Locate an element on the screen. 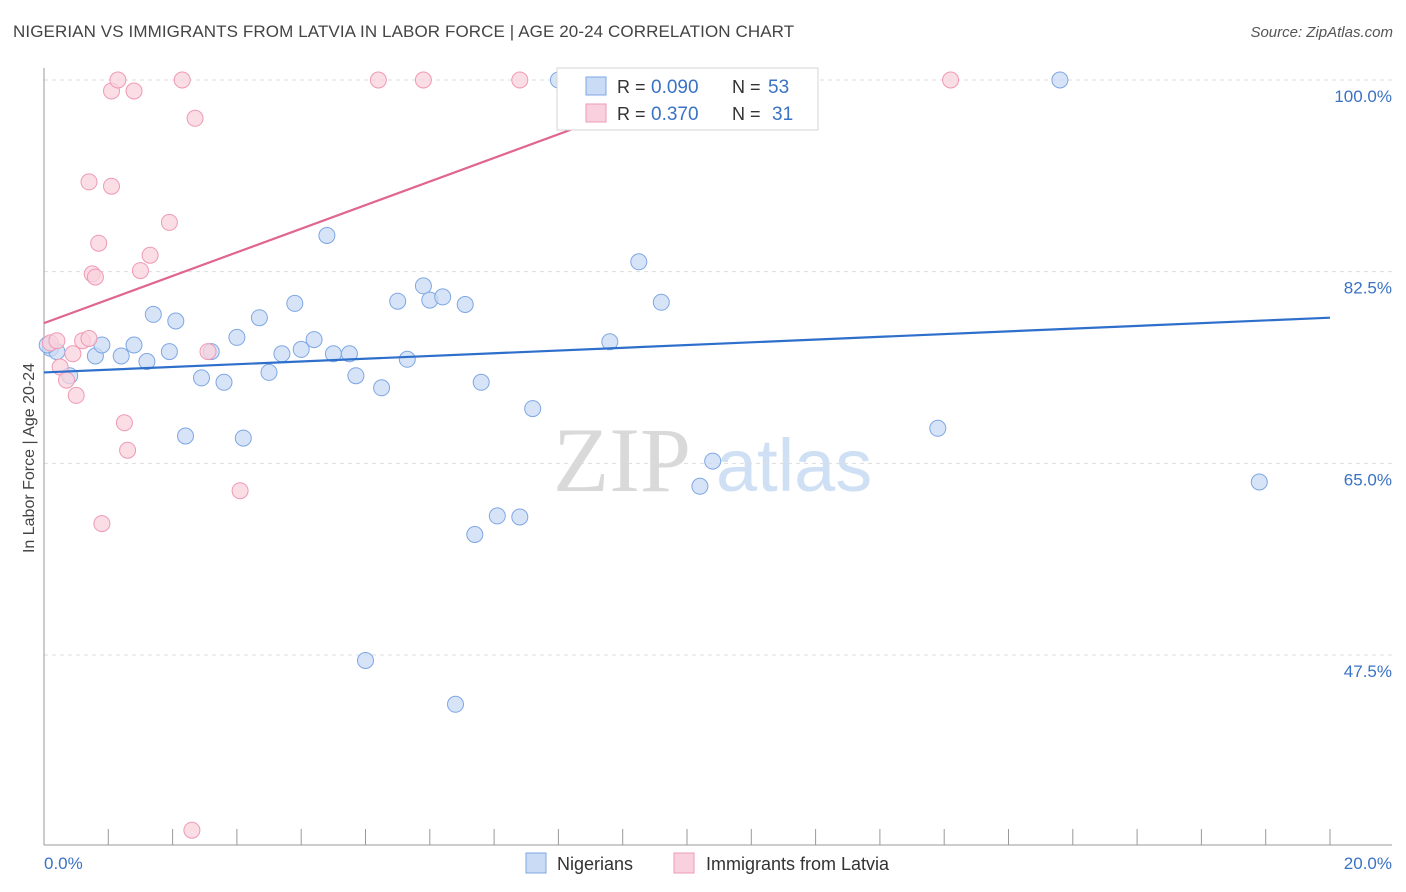 This screenshot has height=892, width=1406. y-tick-label: 100.0% is located at coordinates (1363, 96).